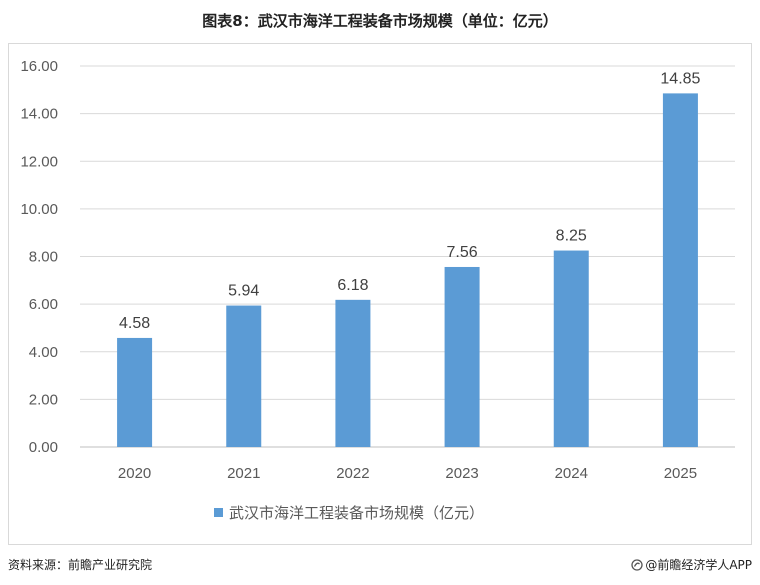 This screenshot has width=760, height=585. Describe the element at coordinates (680, 473) in the screenshot. I see `x-tick-label: 2025` at that location.